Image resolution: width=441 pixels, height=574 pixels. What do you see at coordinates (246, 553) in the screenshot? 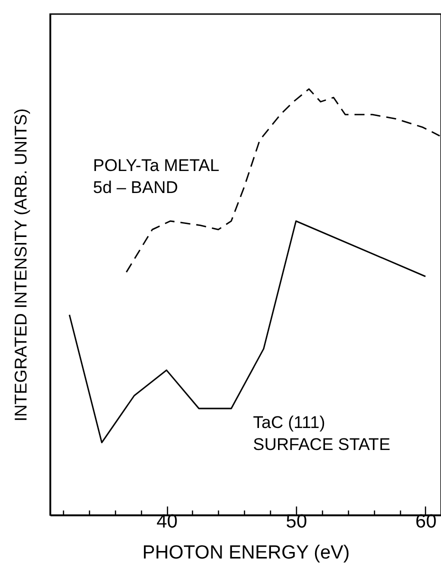
I see `x-axis-title: PHOTON ENERGY (eV)` at bounding box center [246, 553].